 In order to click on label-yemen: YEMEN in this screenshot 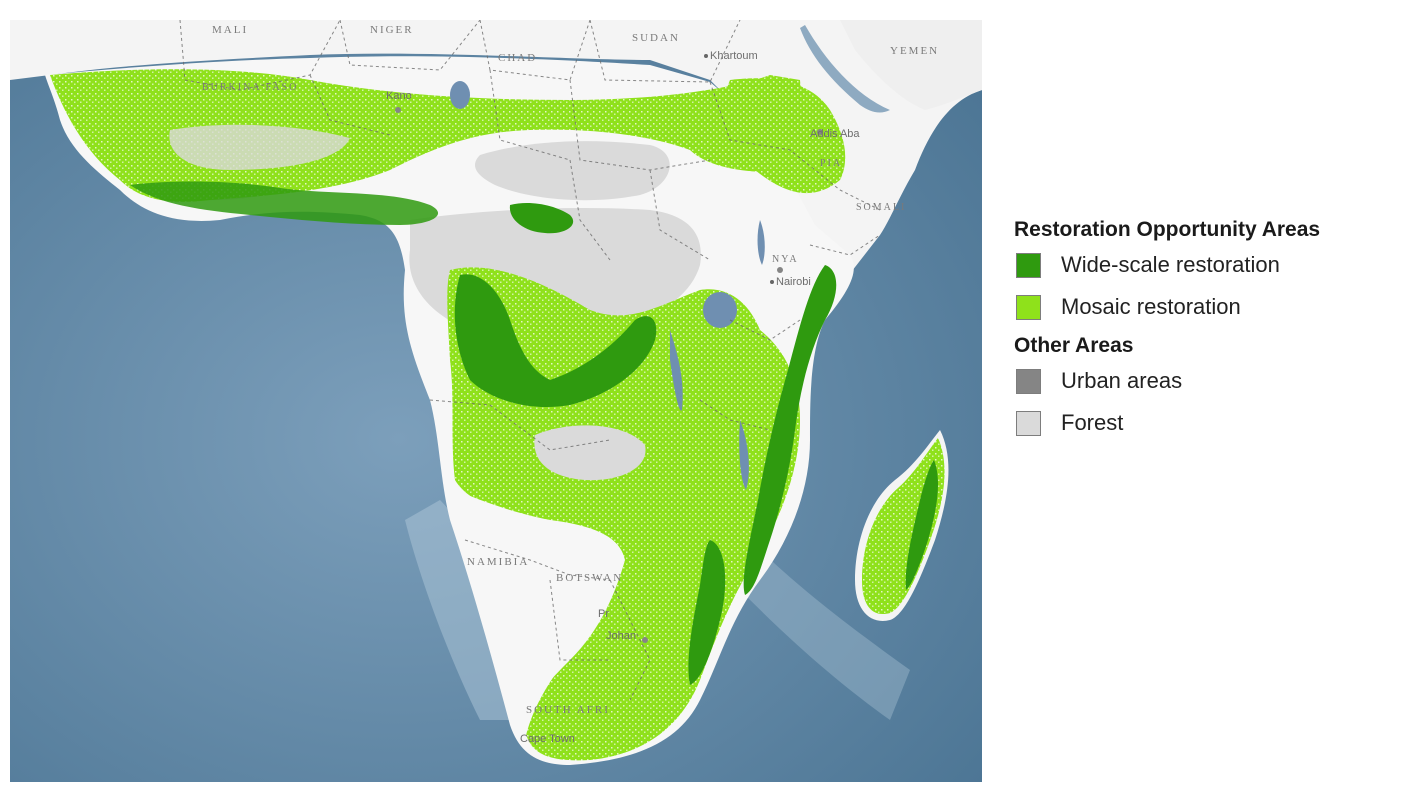, I will do `click(915, 51)`.